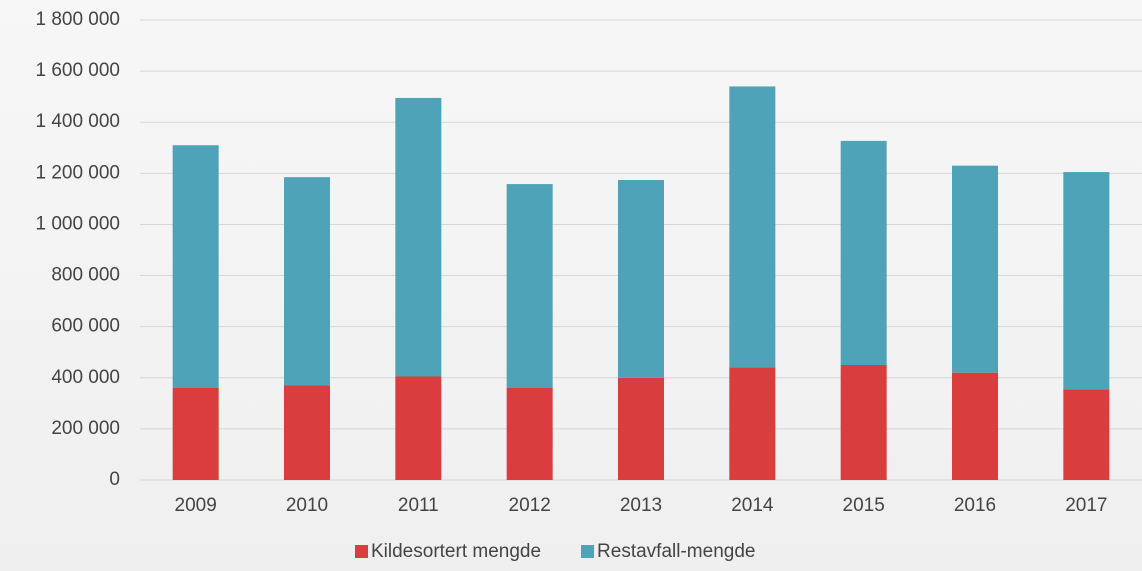  Describe the element at coordinates (77, 19) in the screenshot. I see `y-tick-label: 1 800 000` at that location.